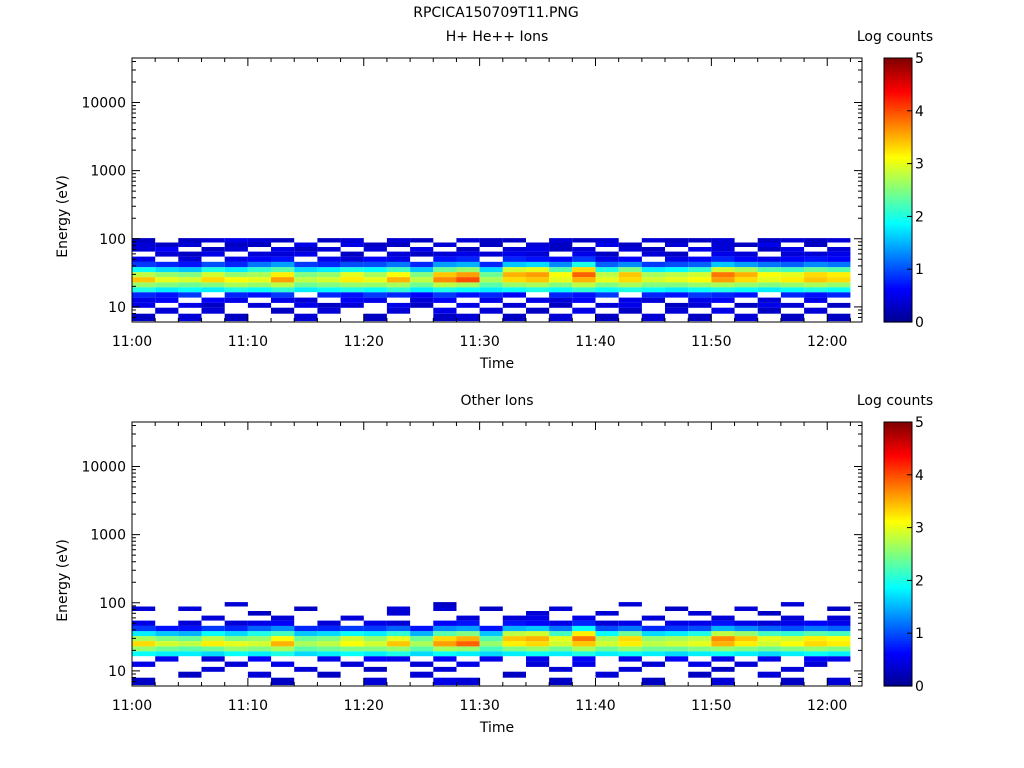  What do you see at coordinates (919, 165) in the screenshot?
I see `colorbar-tick-label: 3` at bounding box center [919, 165].